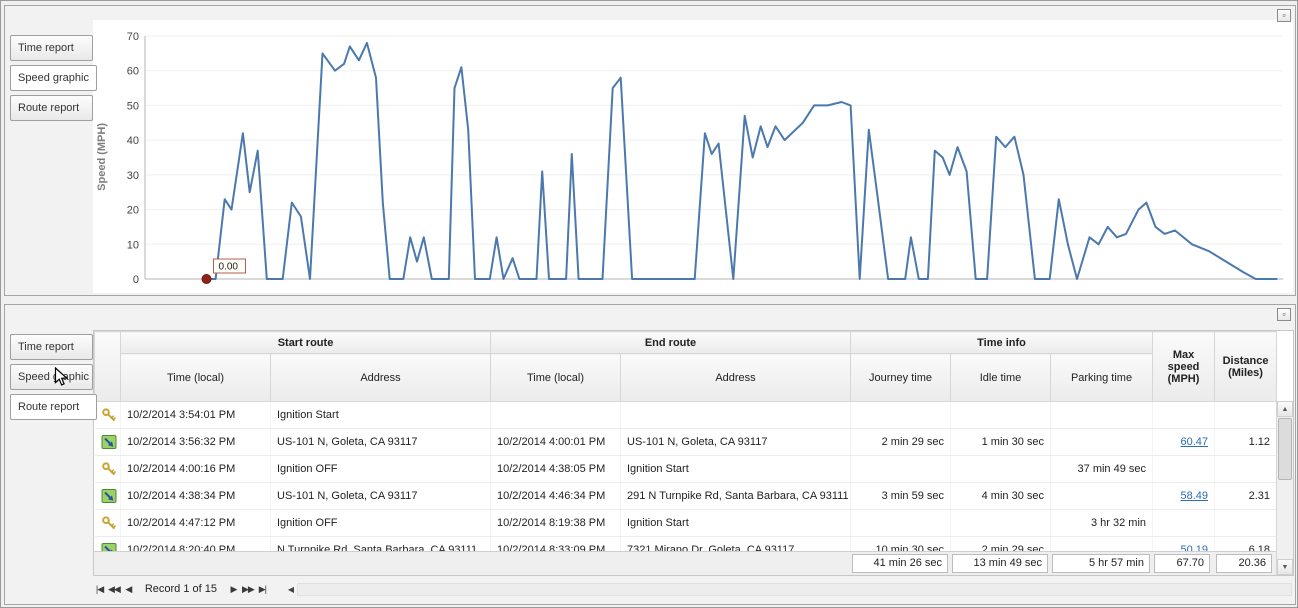  What do you see at coordinates (380, 415) in the screenshot?
I see `cell-start-address: Ignition Start` at bounding box center [380, 415].